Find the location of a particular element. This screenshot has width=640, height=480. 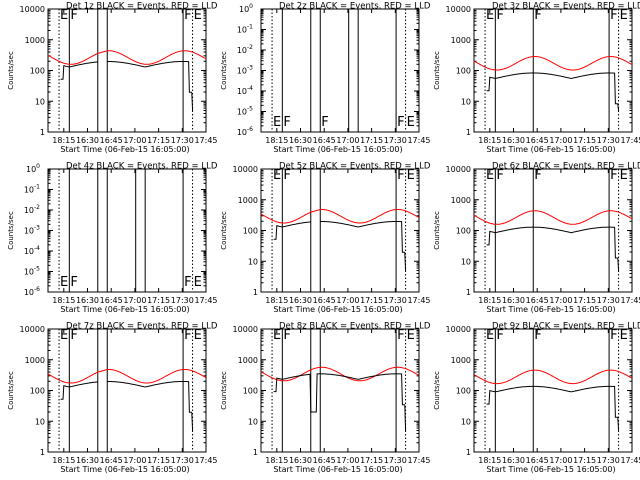

panel-title: Det 1z BLACK = Events, RED = LLD is located at coordinates (142, 7).